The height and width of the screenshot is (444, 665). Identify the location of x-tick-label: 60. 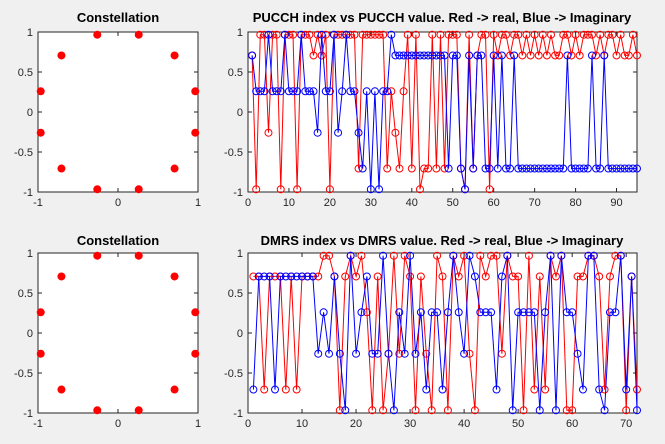
(494, 203).